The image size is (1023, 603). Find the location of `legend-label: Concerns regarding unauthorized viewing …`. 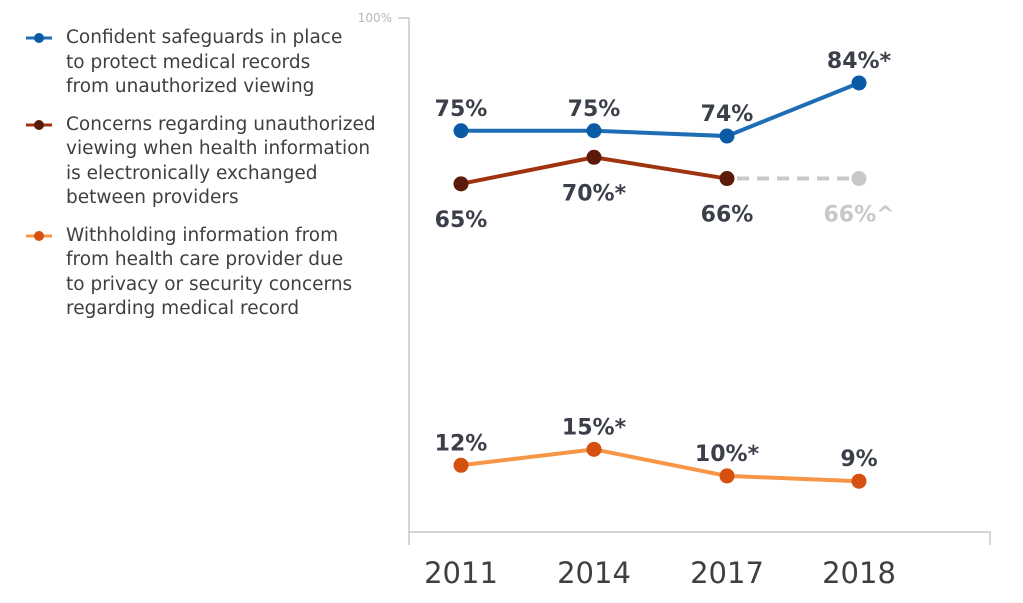

legend-label: Concerns regarding unauthorized viewing … is located at coordinates (221, 161).